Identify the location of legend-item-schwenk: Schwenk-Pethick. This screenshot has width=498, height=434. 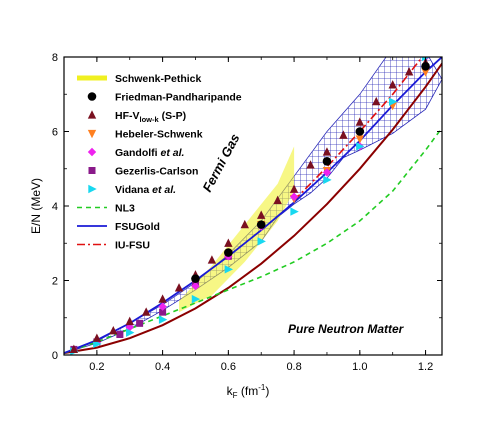
(139, 79).